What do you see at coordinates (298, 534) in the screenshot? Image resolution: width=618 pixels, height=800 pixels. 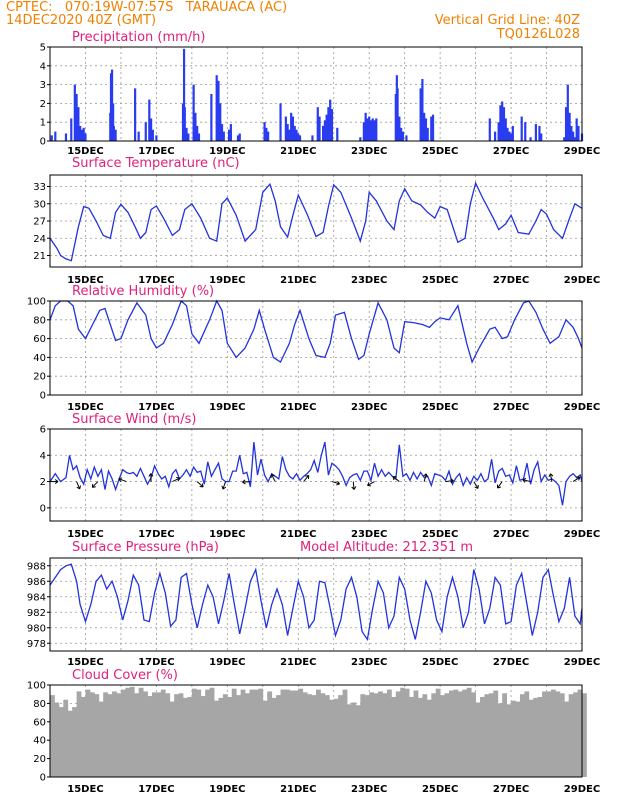 I see `x-tick-label: 21DEC` at bounding box center [298, 534].